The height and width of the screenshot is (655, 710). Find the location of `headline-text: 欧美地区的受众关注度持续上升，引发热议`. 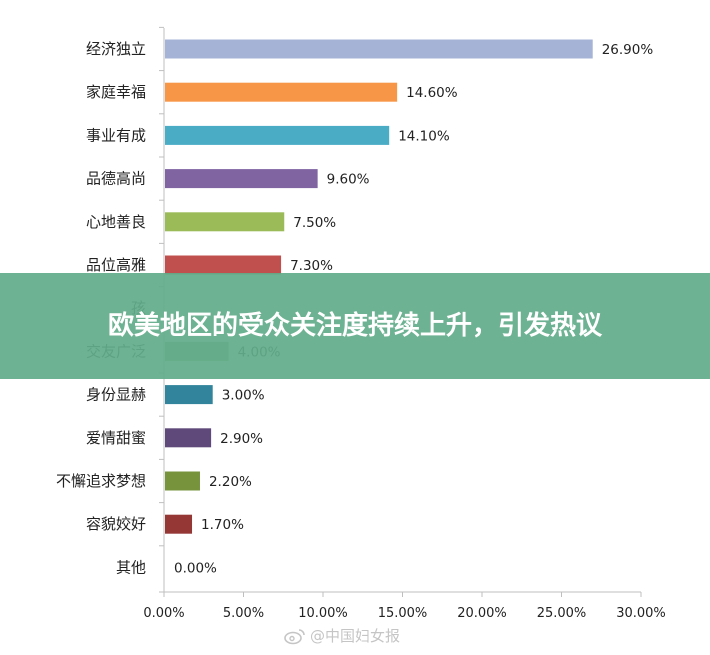

headline-text: 欧美地区的受众关注度持续上升，引发热议 is located at coordinates (354, 326).